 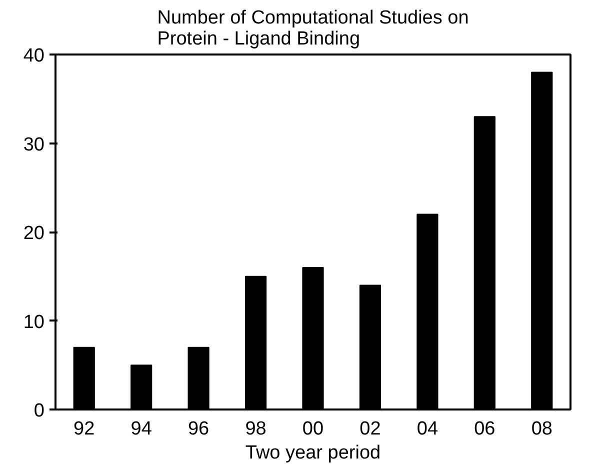 What do you see at coordinates (485, 429) in the screenshot?
I see `x-tick-label: 06` at bounding box center [485, 429].